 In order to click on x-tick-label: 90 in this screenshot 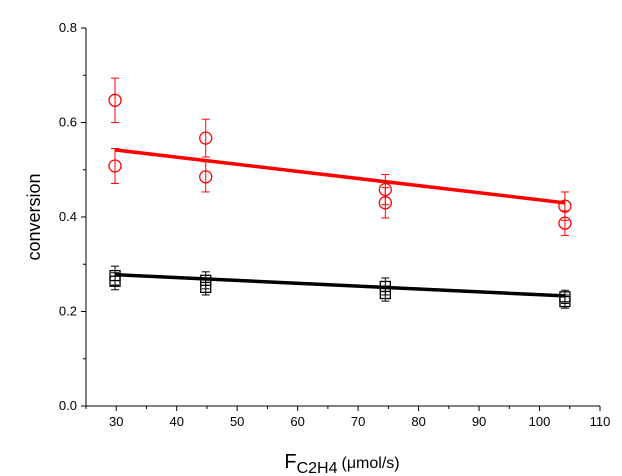, I will do `click(479, 421)`.